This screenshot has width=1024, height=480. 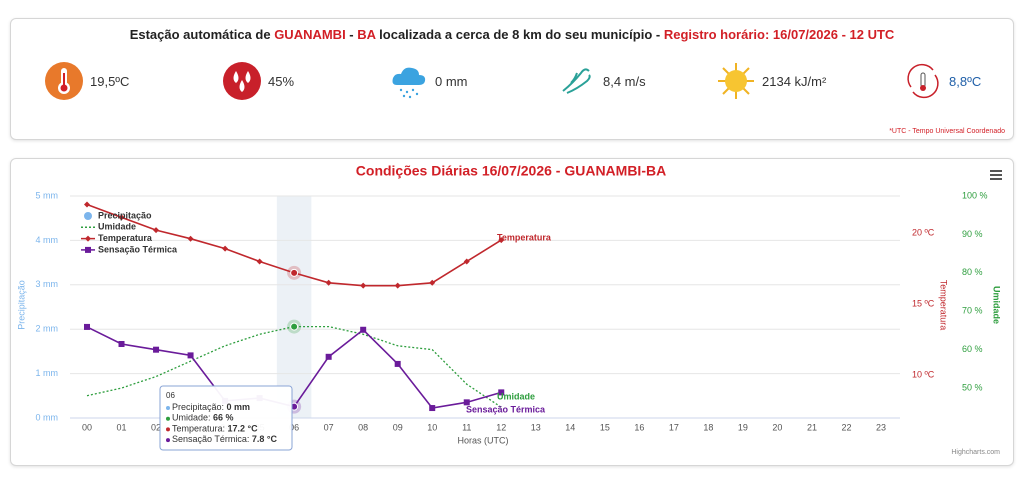 I want to click on x-tick-label: 20, so click(x=777, y=427).